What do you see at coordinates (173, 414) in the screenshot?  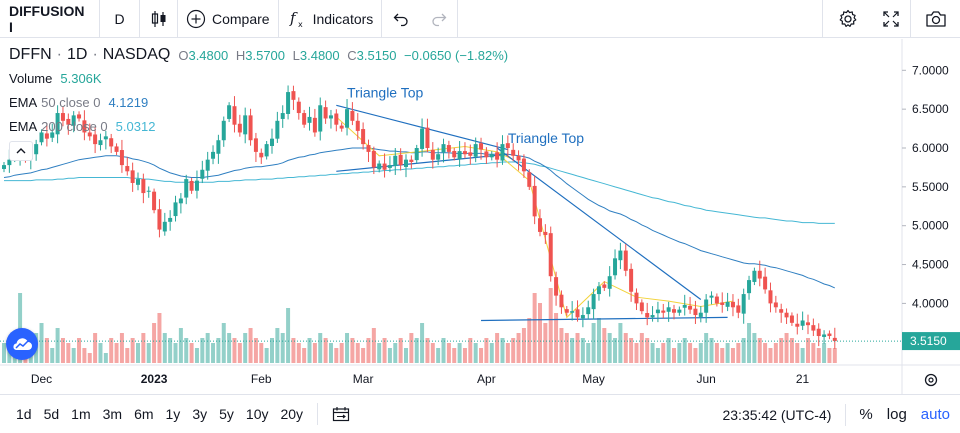 I see `range-button-1y: 1y` at bounding box center [173, 414].